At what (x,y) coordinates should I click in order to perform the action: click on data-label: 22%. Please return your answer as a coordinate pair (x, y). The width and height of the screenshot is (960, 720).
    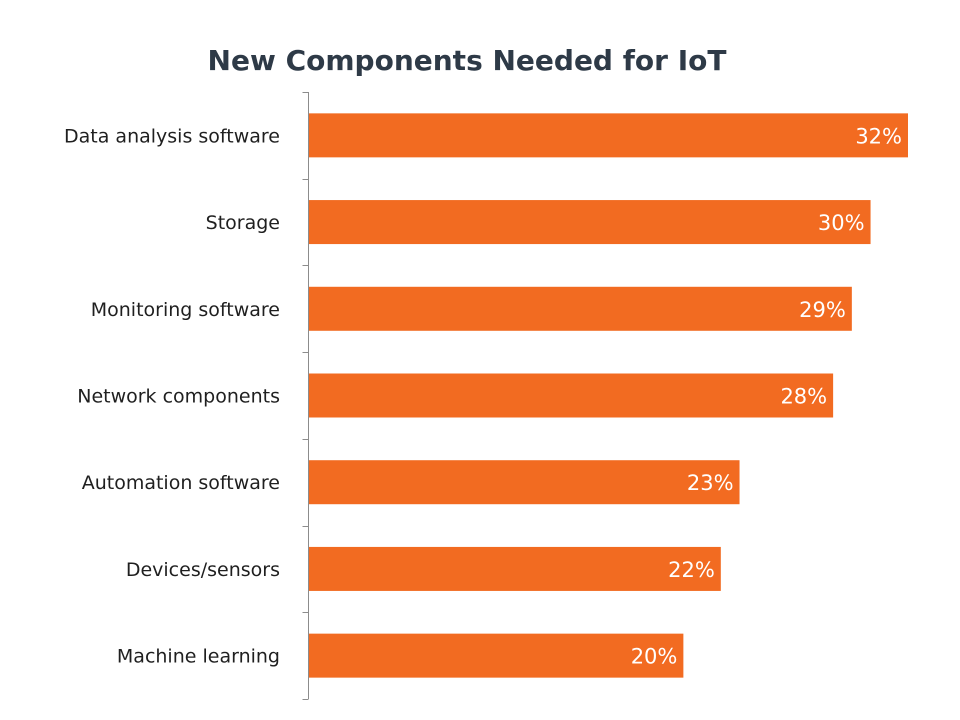
    Looking at the image, I should click on (691, 570).